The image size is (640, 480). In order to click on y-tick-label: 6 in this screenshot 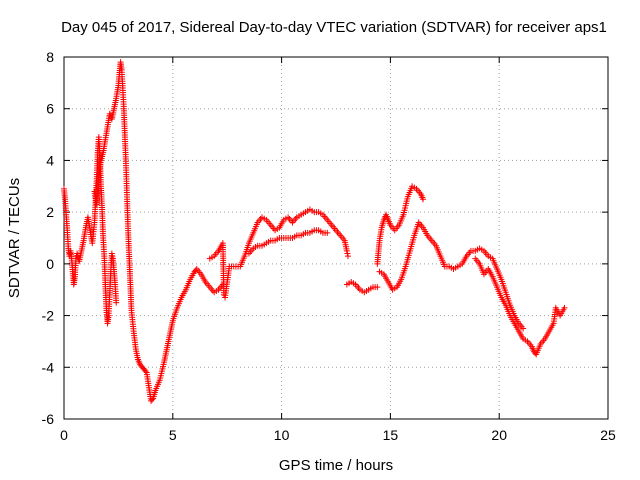, I will do `click(50, 109)`.